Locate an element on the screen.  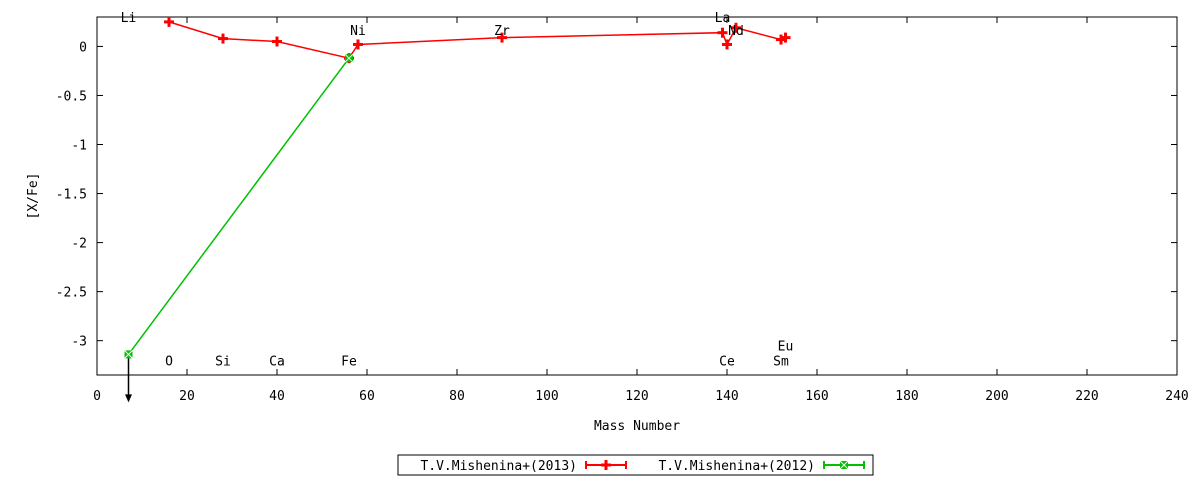
x-tick-label: 200 is located at coordinates (996, 396).